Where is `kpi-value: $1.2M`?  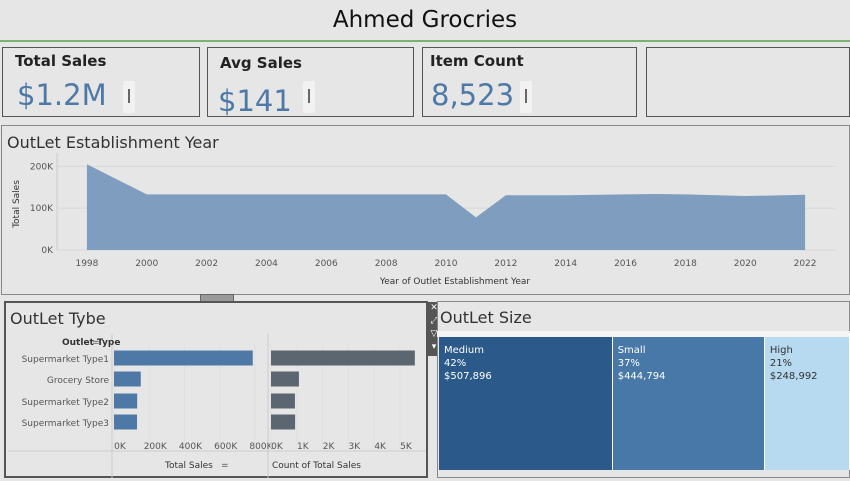
kpi-value: $1.2M is located at coordinates (62, 95).